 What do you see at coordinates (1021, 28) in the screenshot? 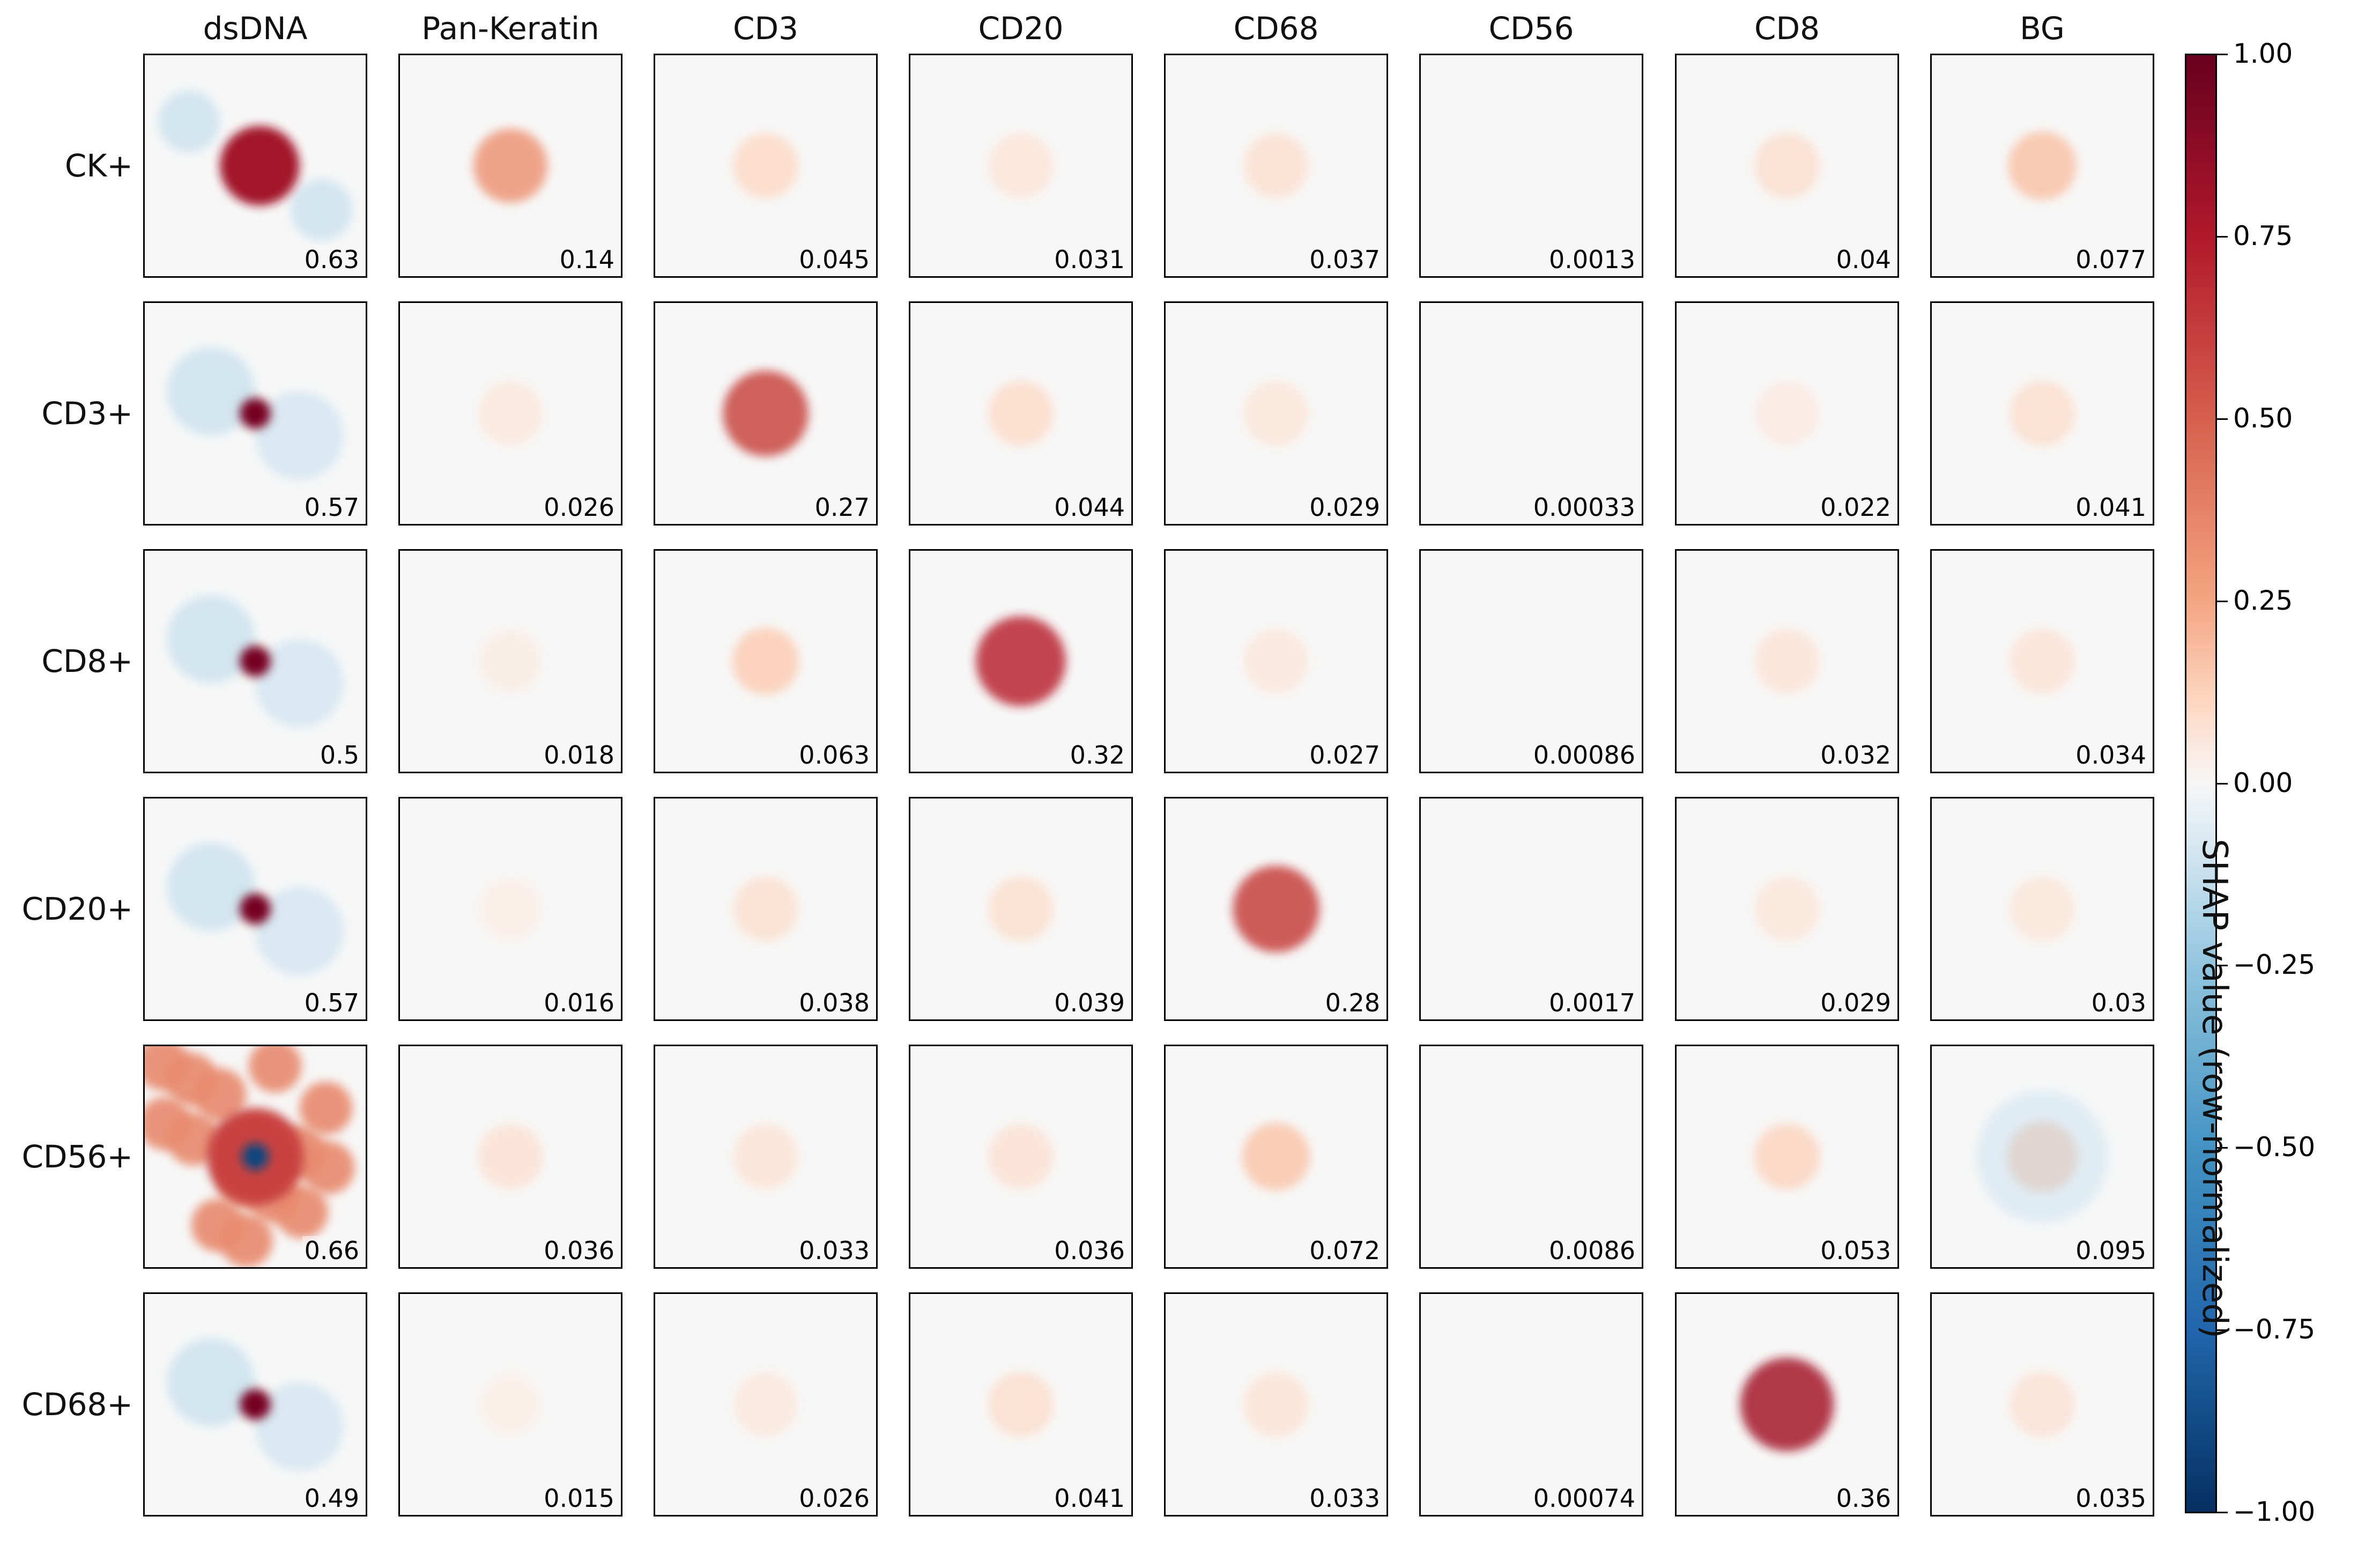
I see `column-title: CD20` at bounding box center [1021, 28].